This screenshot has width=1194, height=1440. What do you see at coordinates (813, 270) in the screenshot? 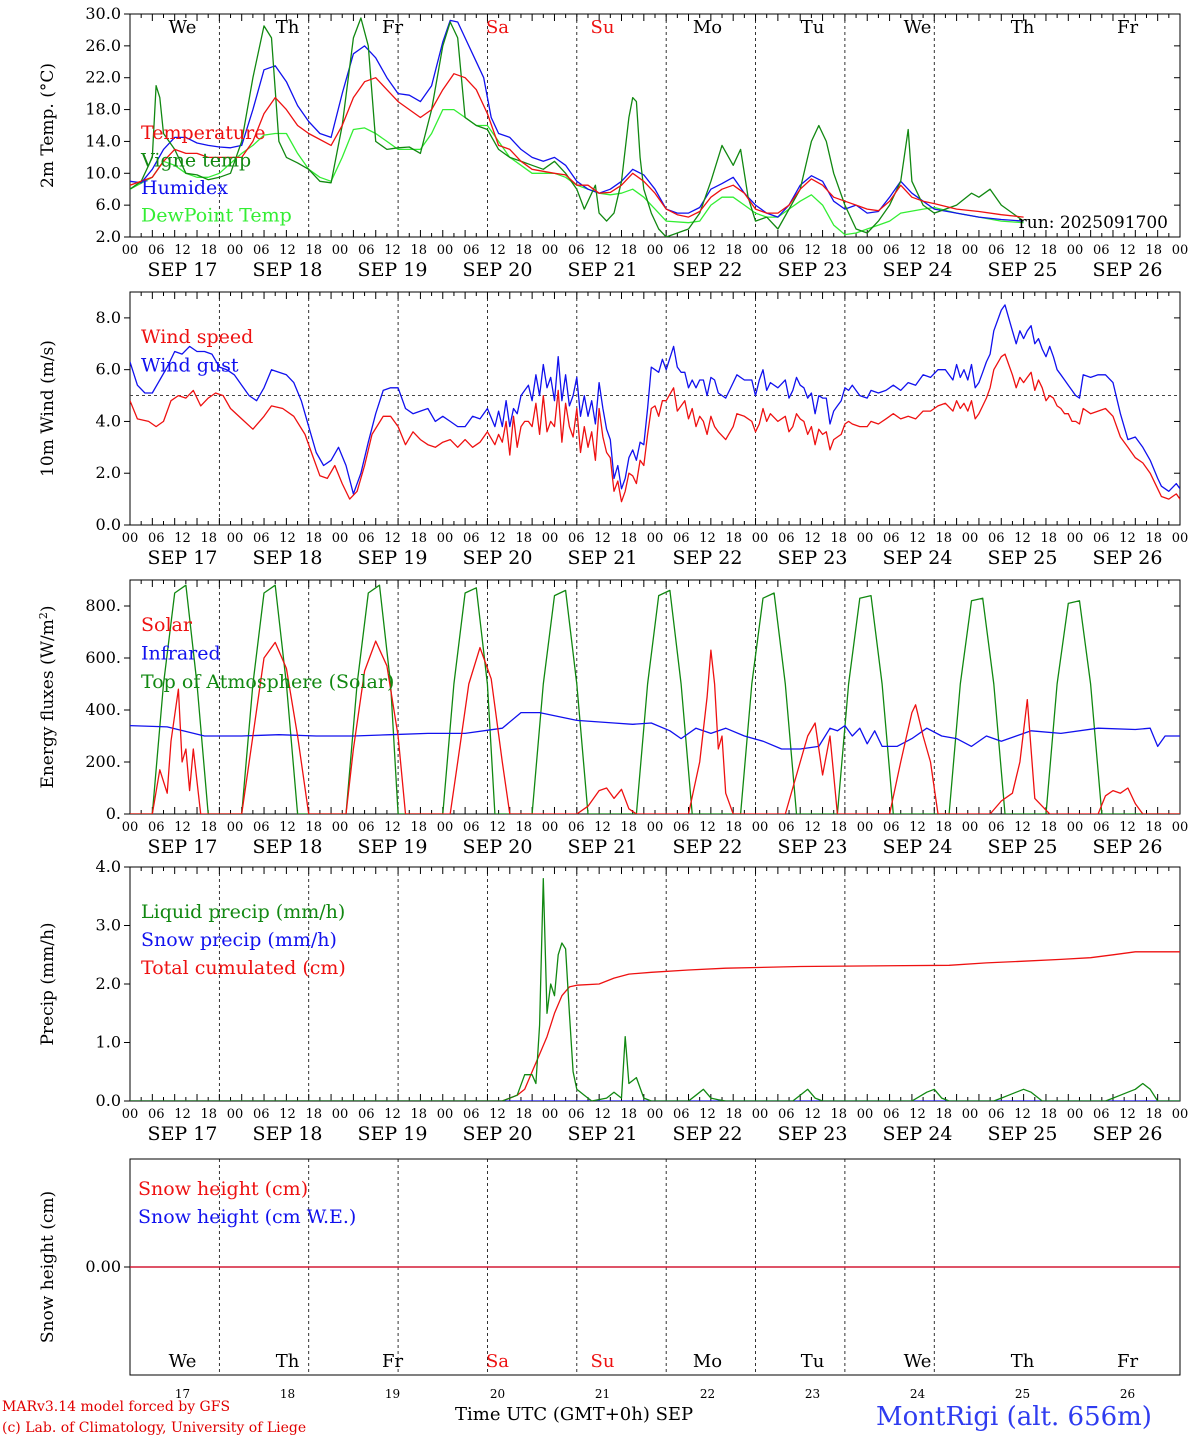
I see `date-label: SEP 23` at bounding box center [813, 270].